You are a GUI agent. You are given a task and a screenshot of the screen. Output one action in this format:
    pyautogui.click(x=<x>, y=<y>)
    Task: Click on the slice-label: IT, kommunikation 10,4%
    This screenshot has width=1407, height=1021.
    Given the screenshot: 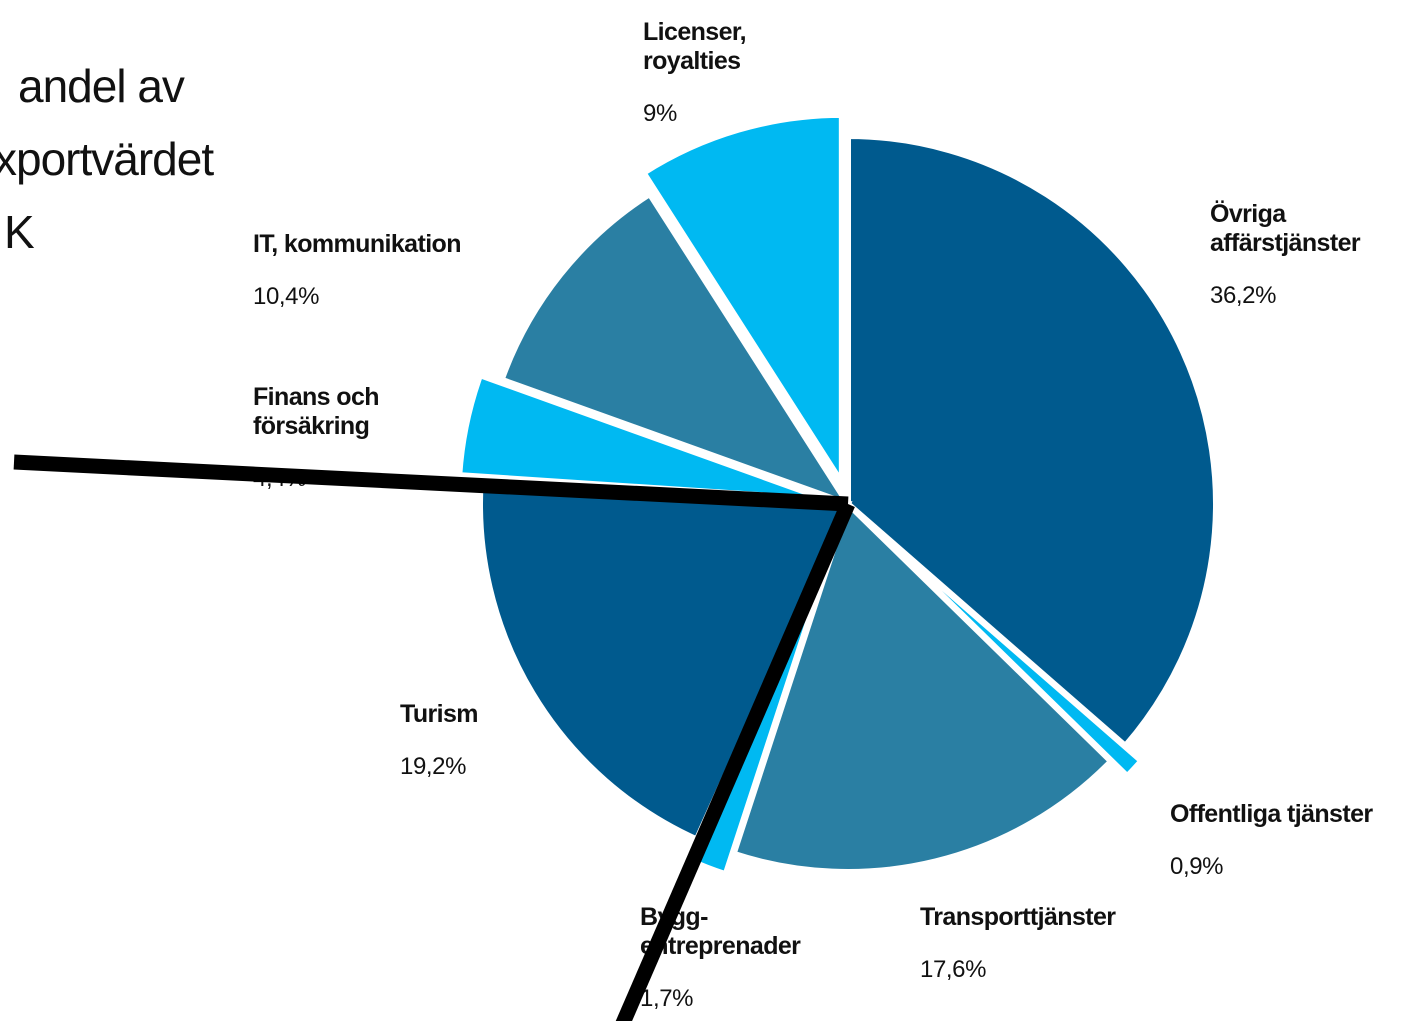 What is the action you would take?
    pyautogui.click(x=357, y=270)
    